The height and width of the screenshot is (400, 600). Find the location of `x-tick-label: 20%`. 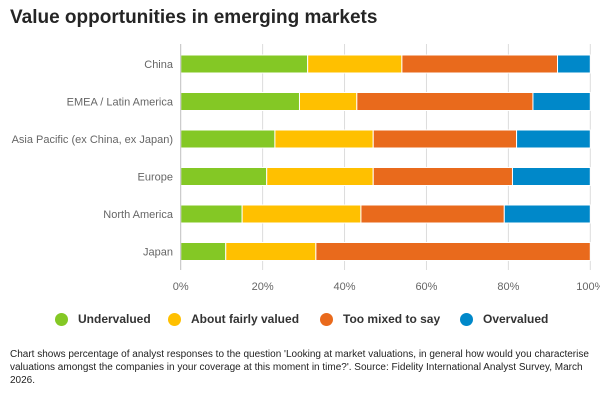

x-tick-label: 20% is located at coordinates (263, 287).